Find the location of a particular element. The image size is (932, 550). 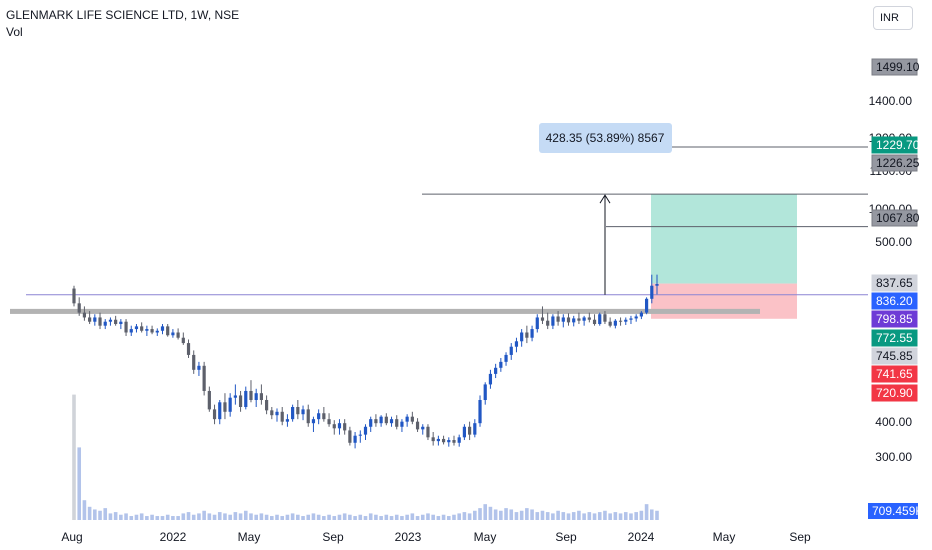

price-label: 1499.10 is located at coordinates (898, 67).